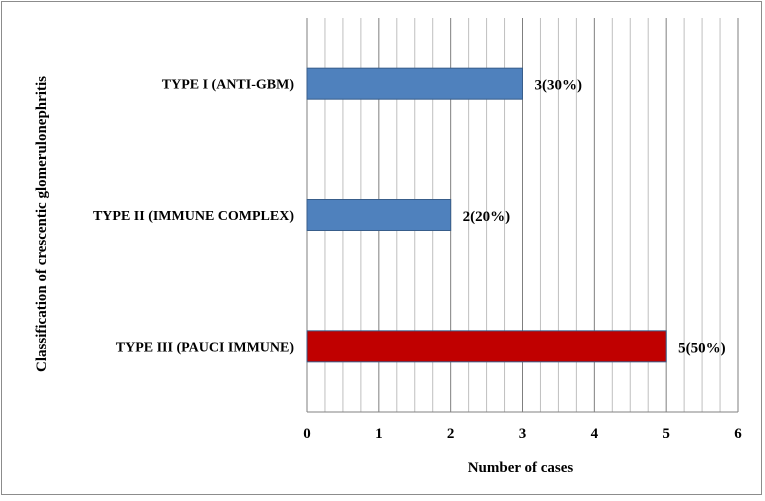 This screenshot has width=765, height=501. What do you see at coordinates (228, 85) in the screenshot?
I see `category-label: TYPE I (ANTI-GBM)` at bounding box center [228, 85].